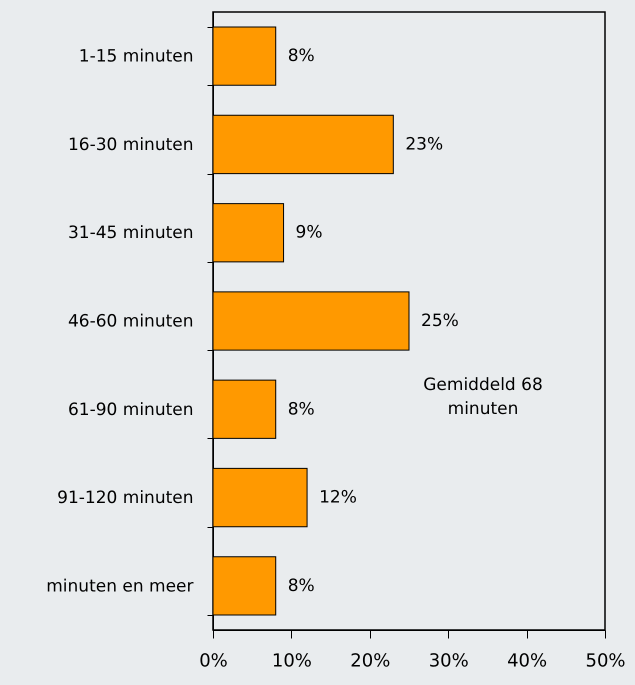  Describe the element at coordinates (131, 144) in the screenshot. I see `y-tick-label: 16-30 minuten` at that location.